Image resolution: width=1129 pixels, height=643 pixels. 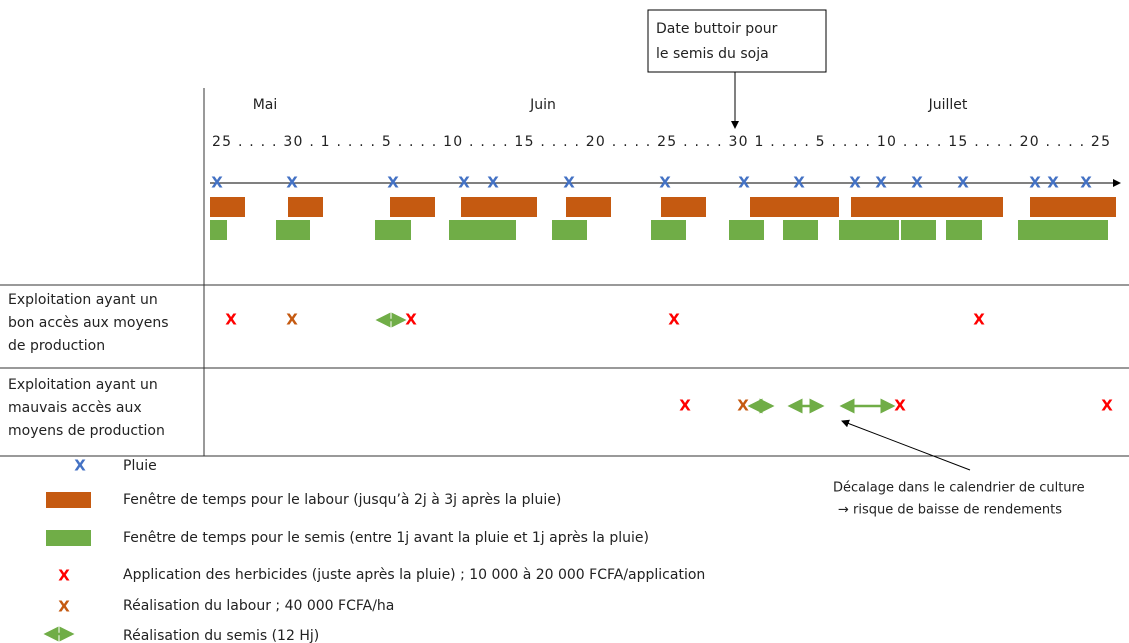 What do you see at coordinates (906, 445) in the screenshot?
I see `annotation-arrow` at bounding box center [906, 445].